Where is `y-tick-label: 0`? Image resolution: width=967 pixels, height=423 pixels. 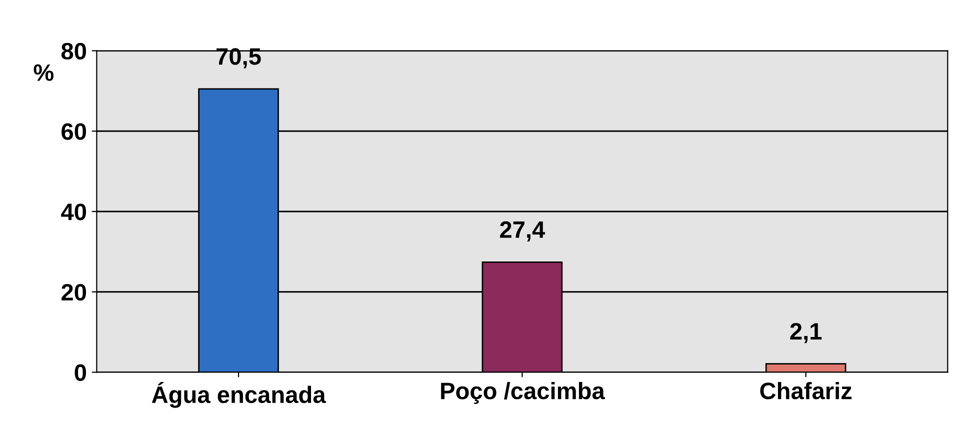
y-tick-label: 0 is located at coordinates (80, 373).